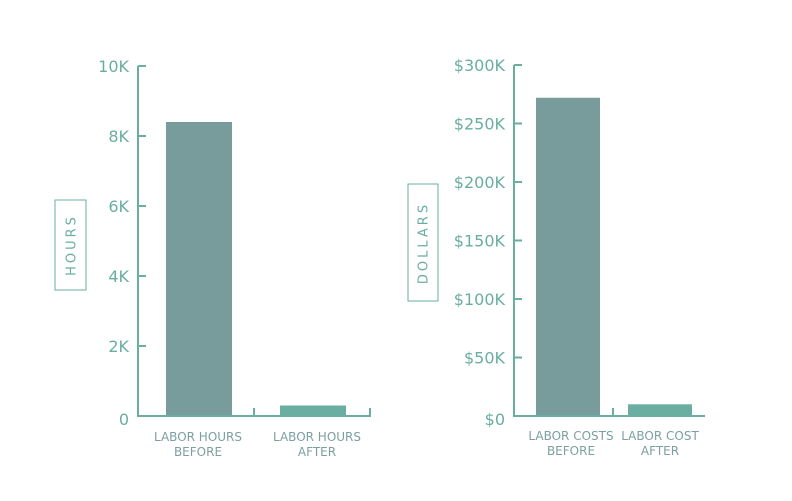 The image size is (792, 501). What do you see at coordinates (480, 241) in the screenshot?
I see `y-tick-label: $150K` at bounding box center [480, 241].